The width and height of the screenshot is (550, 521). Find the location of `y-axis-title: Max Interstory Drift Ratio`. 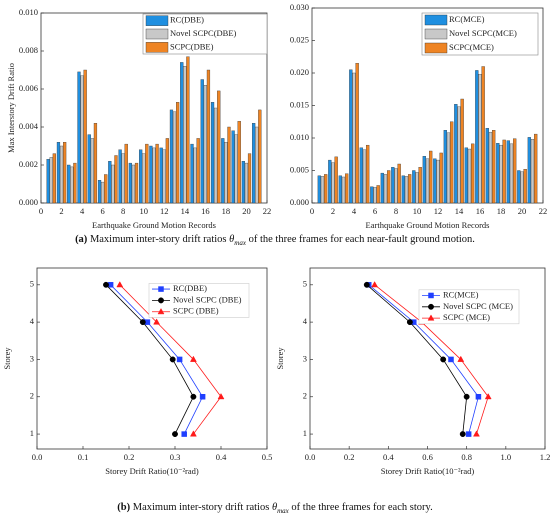

y-axis-title: Max Interstory Drift Ratio is located at coordinates (11, 108).